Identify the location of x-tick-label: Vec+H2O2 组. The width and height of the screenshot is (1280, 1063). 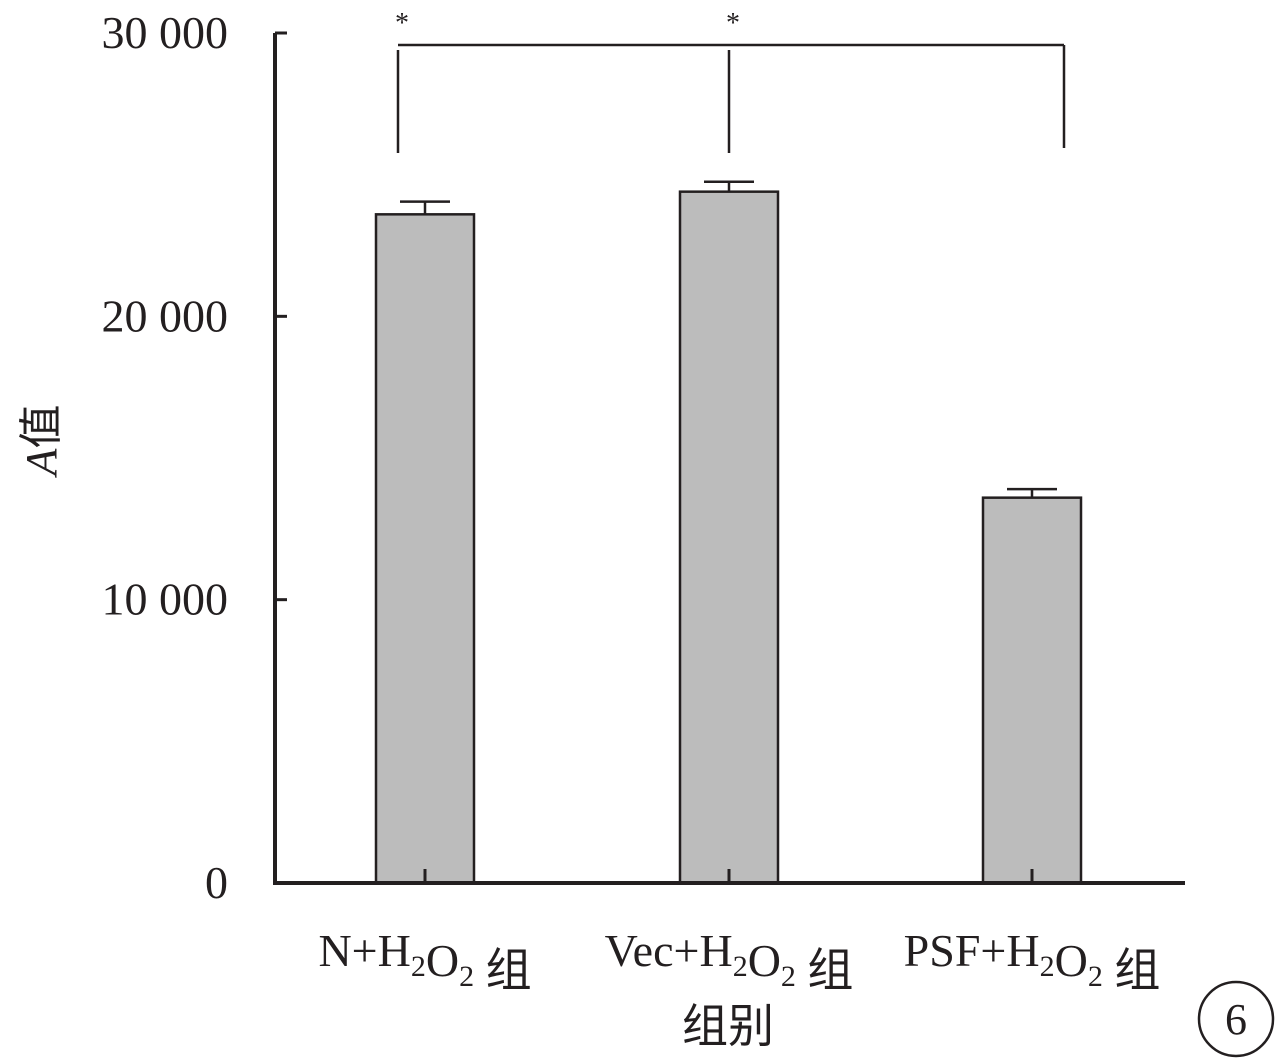
(729, 960).